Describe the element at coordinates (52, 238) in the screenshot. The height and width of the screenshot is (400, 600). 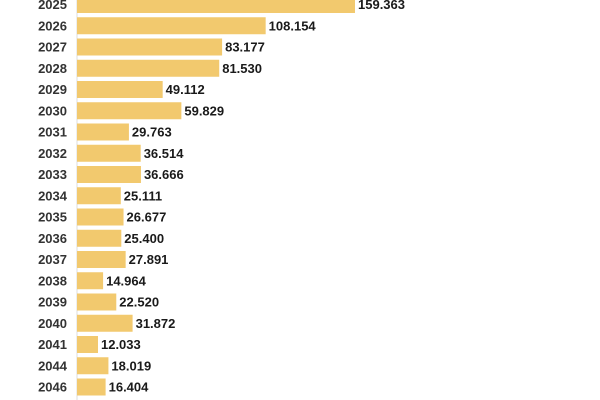
I see `category-label-2036: 2036` at that location.